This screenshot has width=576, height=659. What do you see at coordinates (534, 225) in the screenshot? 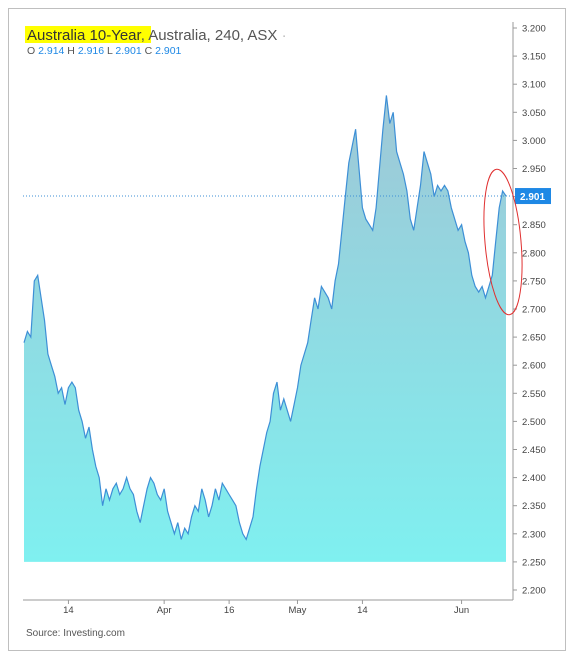
I see `y-tick-label: 2.850` at bounding box center [534, 225].